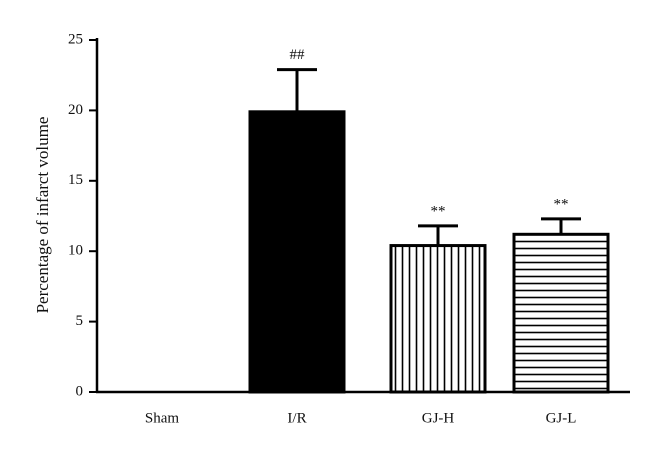 Image resolution: width=660 pixels, height=461 pixels. I want to click on y-tick-label: 20, so click(75, 110).